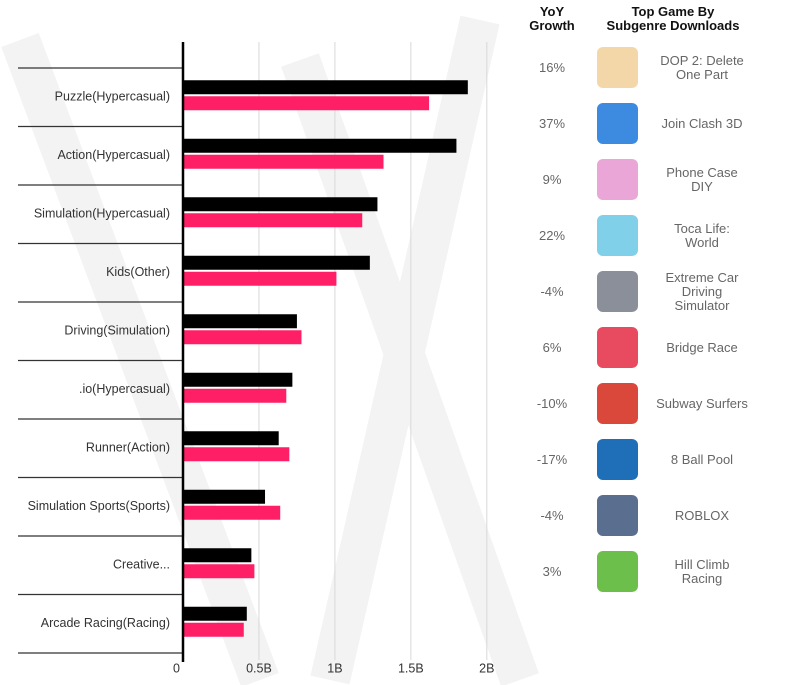  I want to click on game-name: Hill Climb Racing, so click(702, 571).